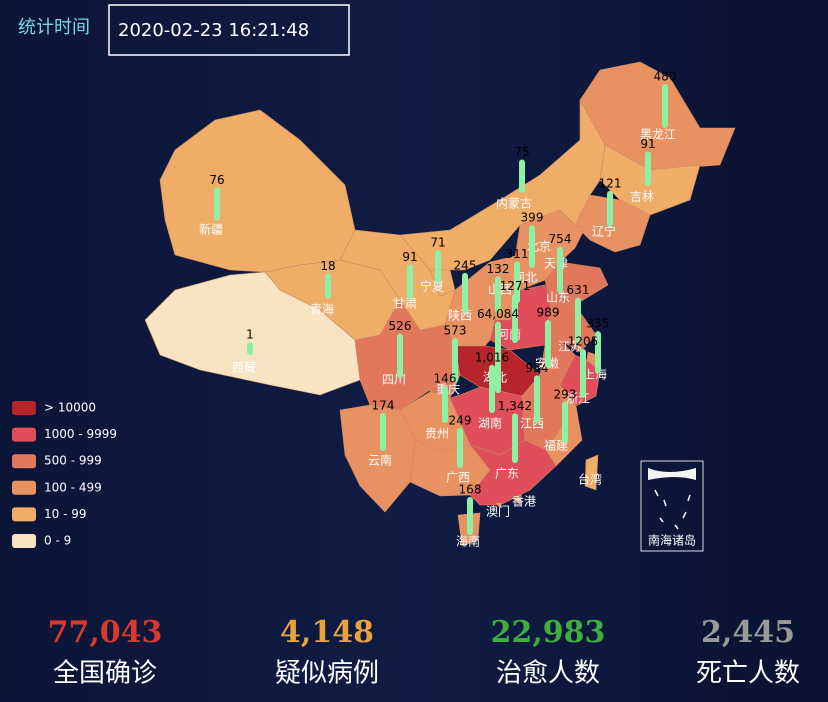 The image size is (828, 702). What do you see at coordinates (556, 445) in the screenshot?
I see `province-name: 福建` at bounding box center [556, 445].